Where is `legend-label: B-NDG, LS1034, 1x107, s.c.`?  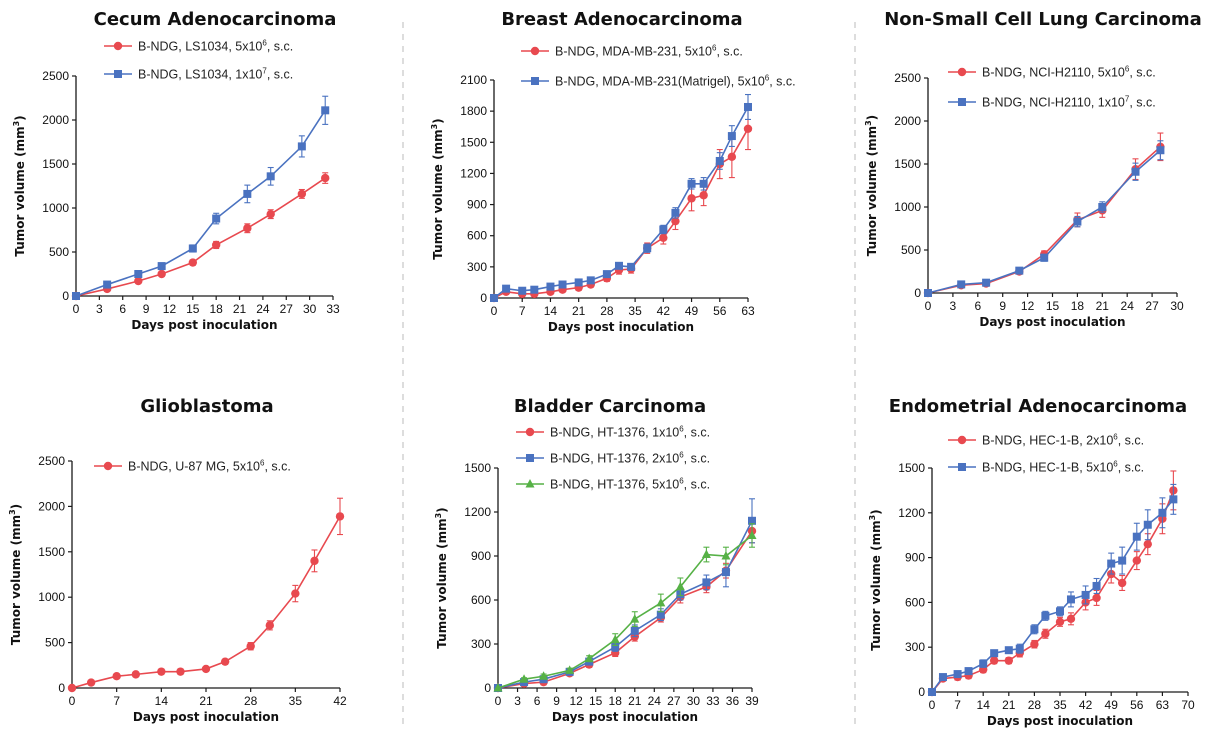 legend-label: B-NDG, LS1034, 1x107, s.c. is located at coordinates (215, 74).